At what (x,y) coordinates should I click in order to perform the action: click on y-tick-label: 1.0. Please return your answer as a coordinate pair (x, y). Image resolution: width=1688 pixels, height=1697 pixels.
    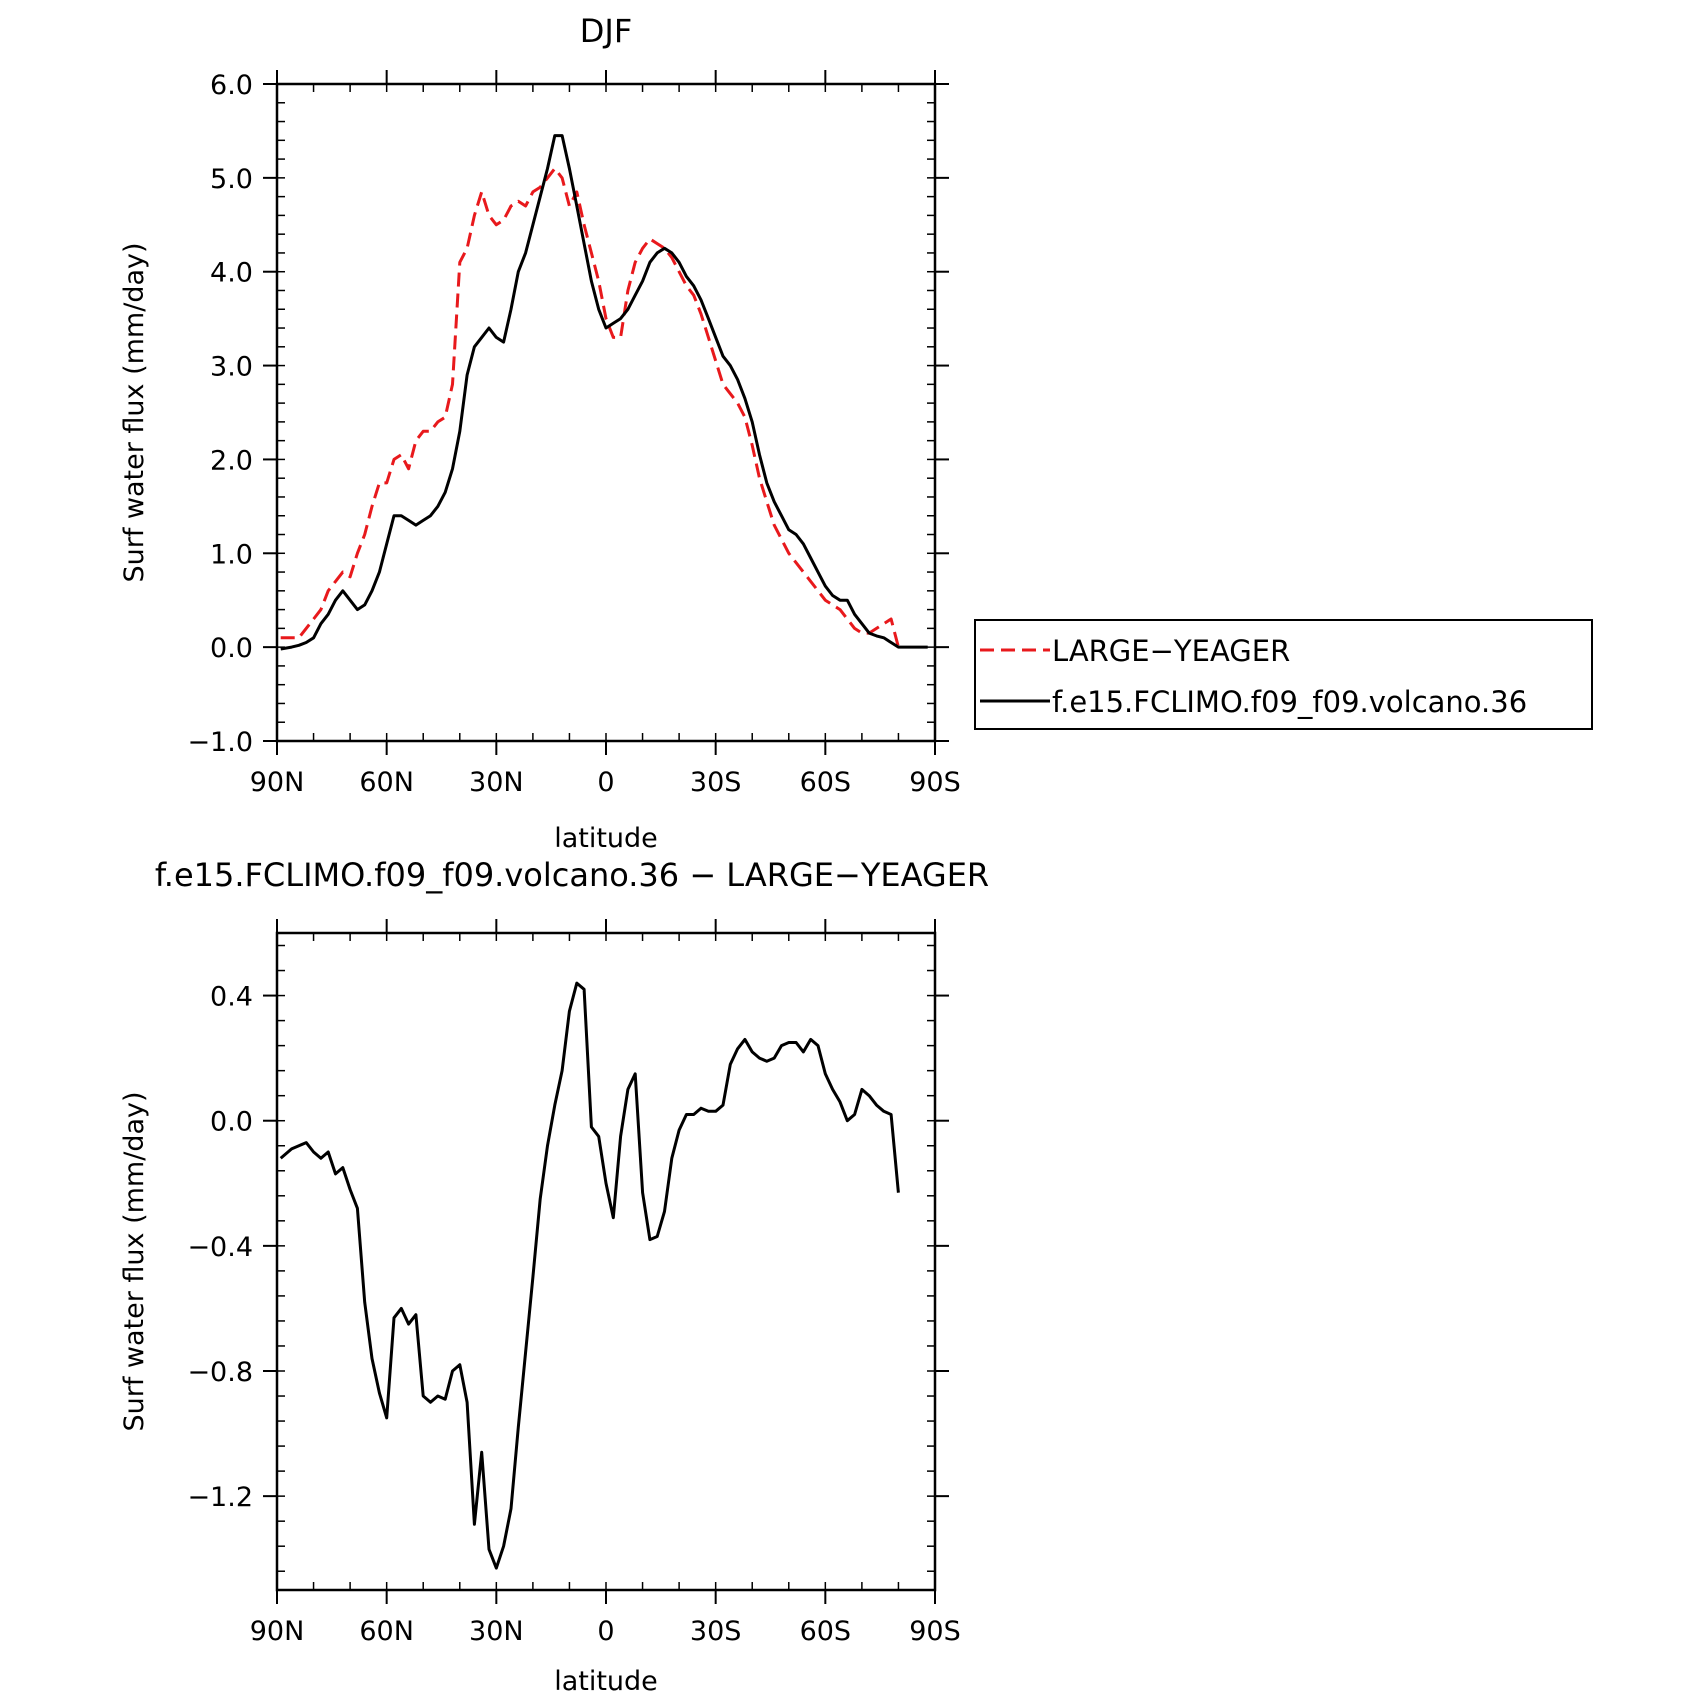
    Looking at the image, I should click on (231, 554).